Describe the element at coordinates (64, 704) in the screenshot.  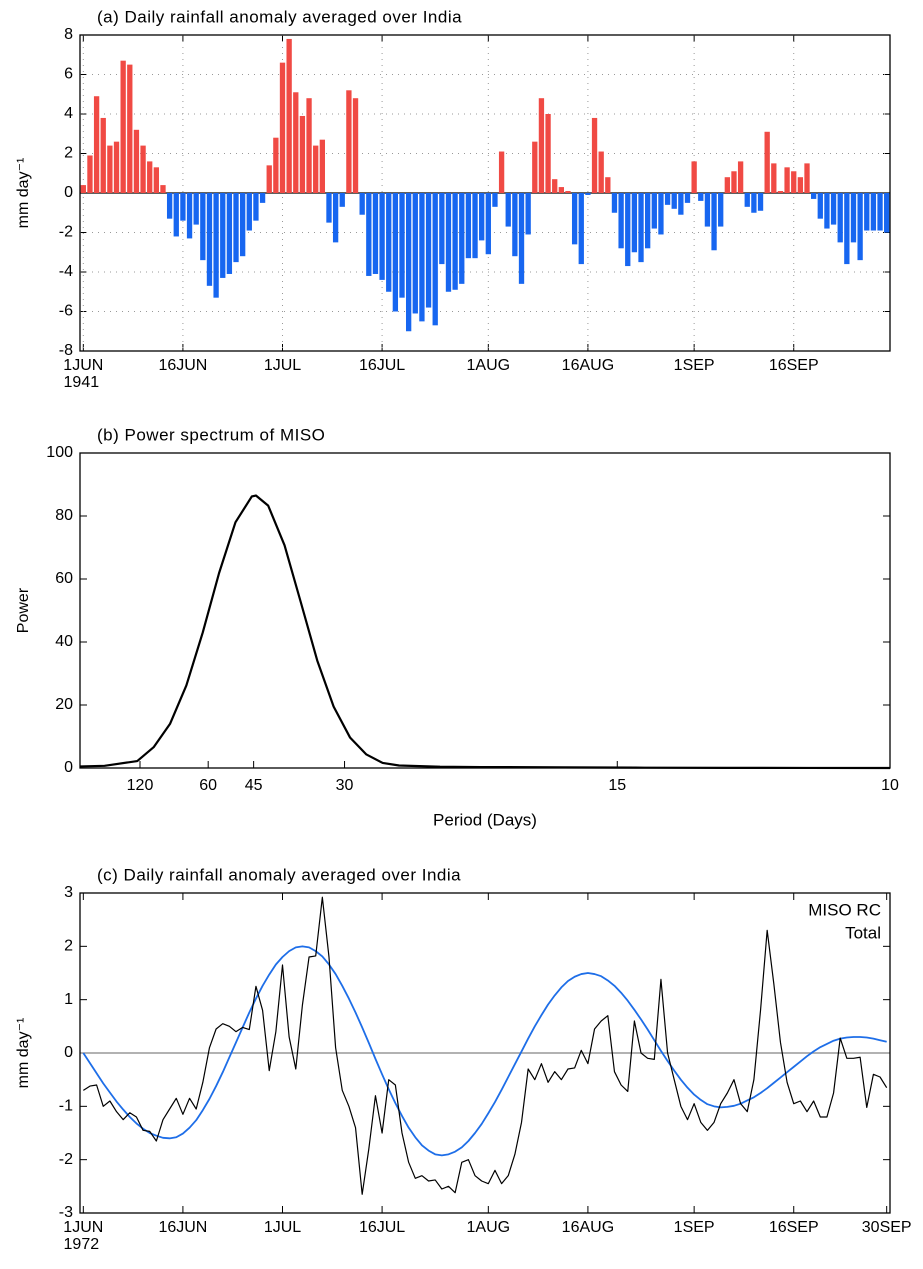
I see `y-tick-label: 20` at that location.